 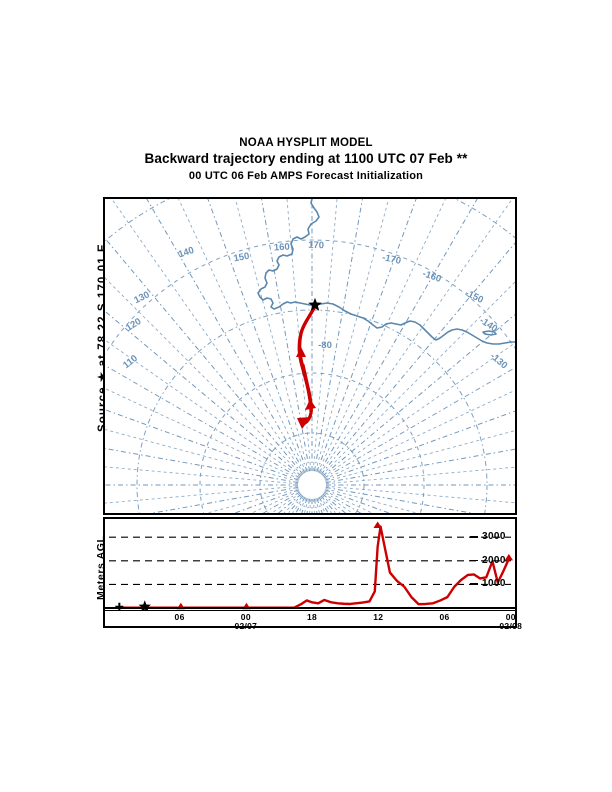 I want to click on height-series-line, so click(x=314, y=567).